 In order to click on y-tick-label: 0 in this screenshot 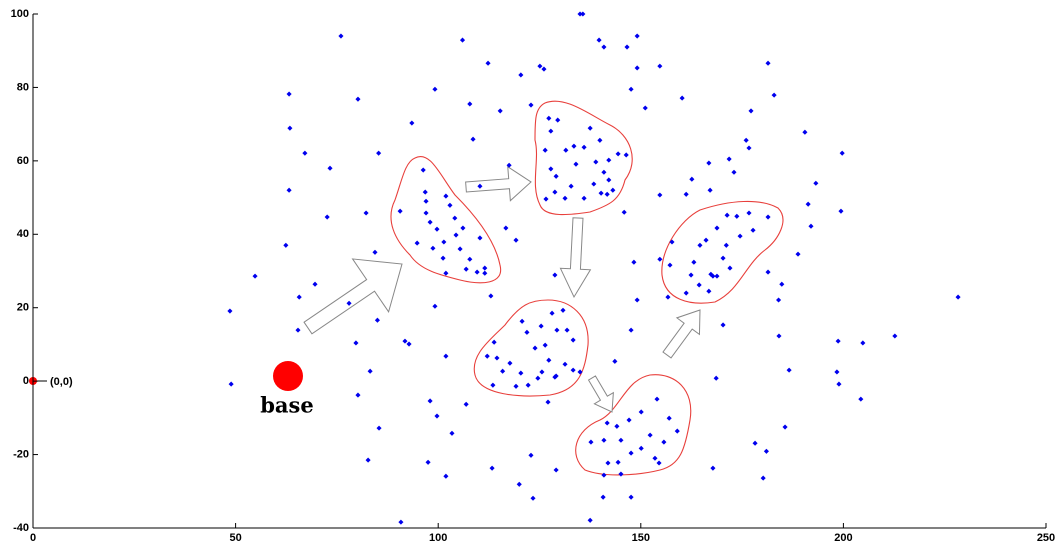, I will do `click(26, 381)`.